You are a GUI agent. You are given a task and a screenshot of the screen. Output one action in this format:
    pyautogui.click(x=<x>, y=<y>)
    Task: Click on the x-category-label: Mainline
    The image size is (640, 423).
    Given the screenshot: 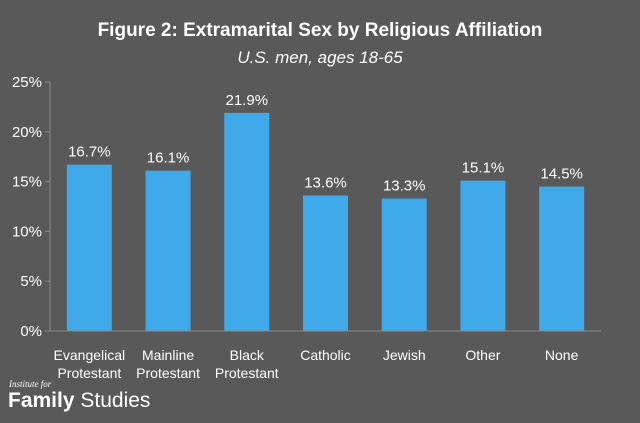 What is the action you would take?
    pyautogui.click(x=168, y=355)
    